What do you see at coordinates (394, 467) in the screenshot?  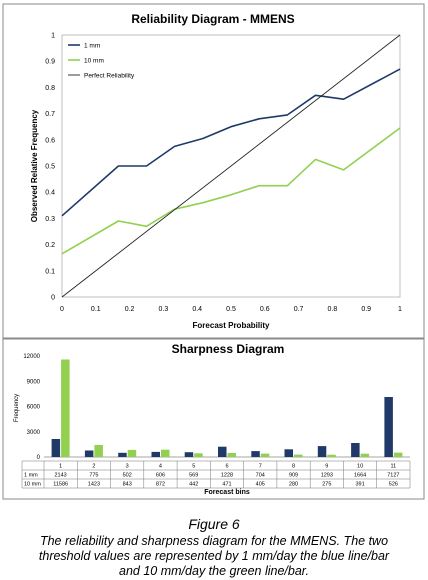 I see `table-category-label: 11` at bounding box center [394, 467].